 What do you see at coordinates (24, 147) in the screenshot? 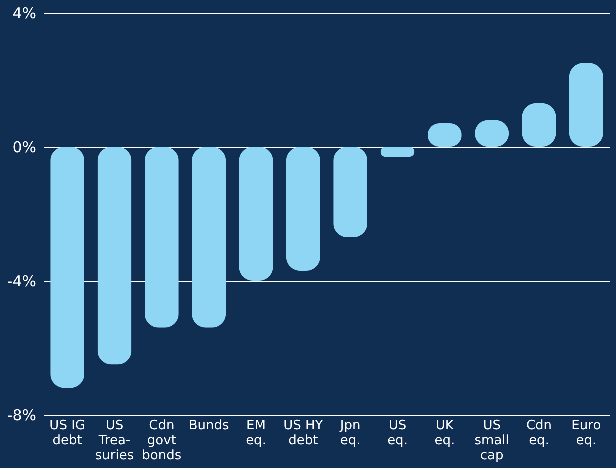
I see `y-tick-label: 0%` at bounding box center [24, 147].